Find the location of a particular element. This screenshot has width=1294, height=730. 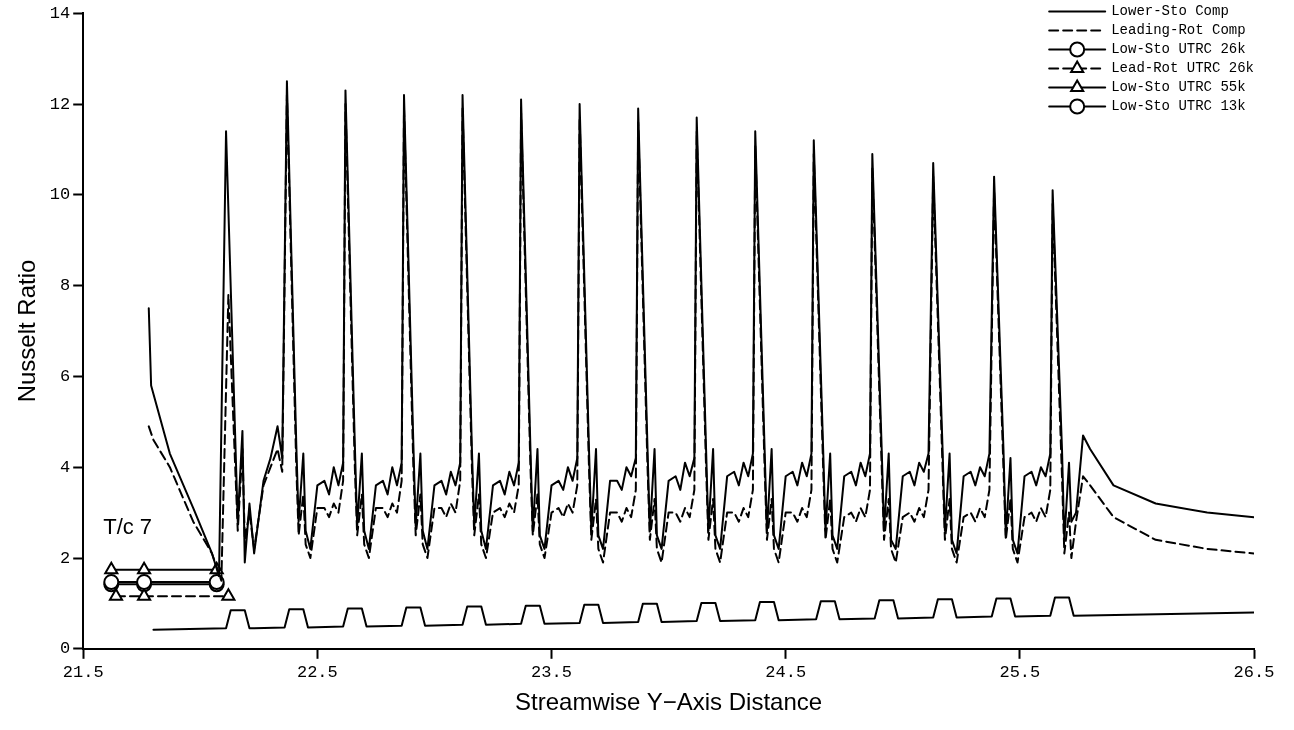

legend-label: Leading-Rot Comp is located at coordinates (1178, 30).